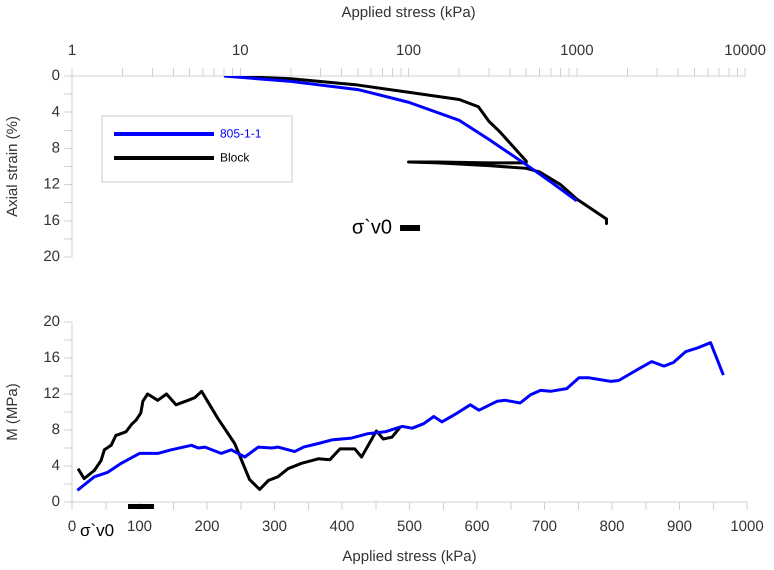 The image size is (774, 570). Describe the element at coordinates (13, 166) in the screenshot. I see `y-axis-title: Axial strain (%)` at that location.